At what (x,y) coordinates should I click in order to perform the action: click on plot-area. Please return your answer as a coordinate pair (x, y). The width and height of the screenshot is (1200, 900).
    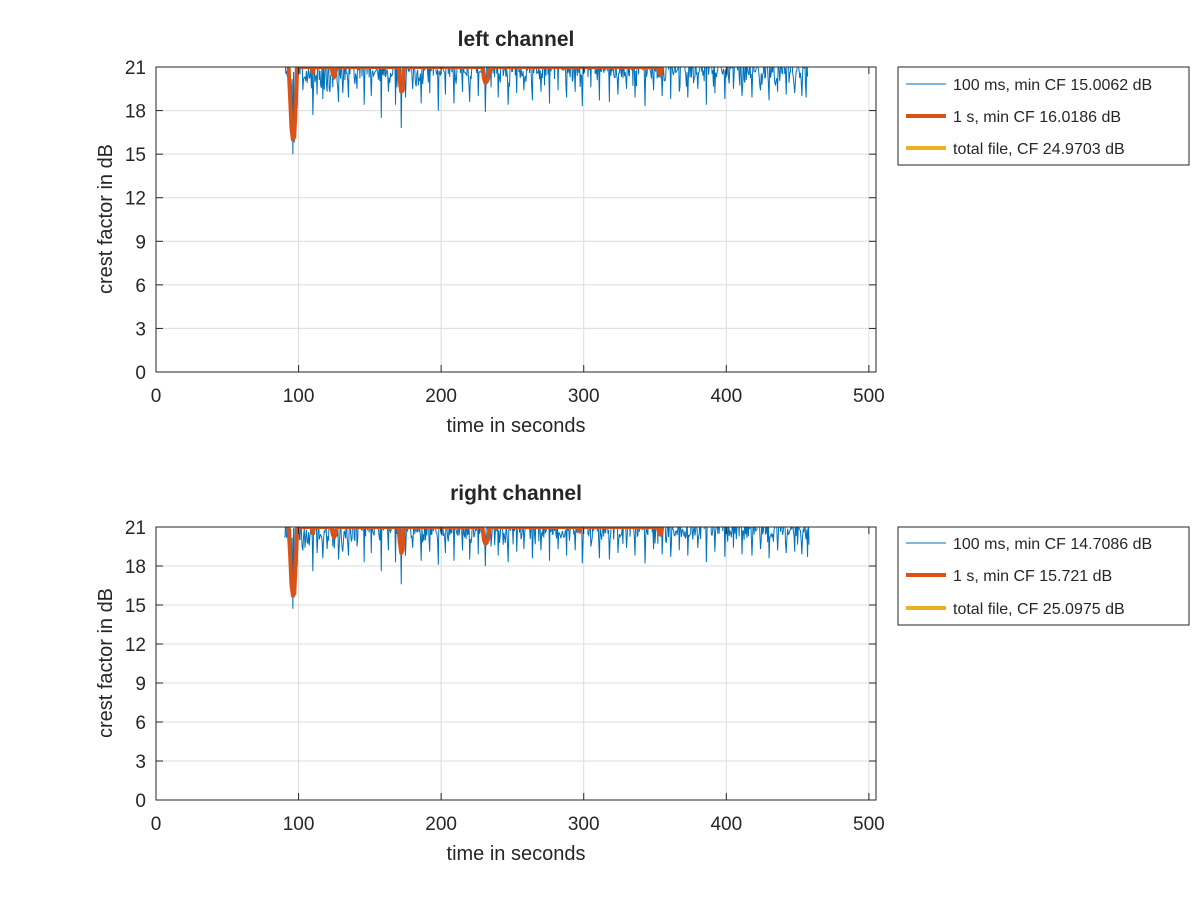
    Looking at the image, I should click on (547, 111).